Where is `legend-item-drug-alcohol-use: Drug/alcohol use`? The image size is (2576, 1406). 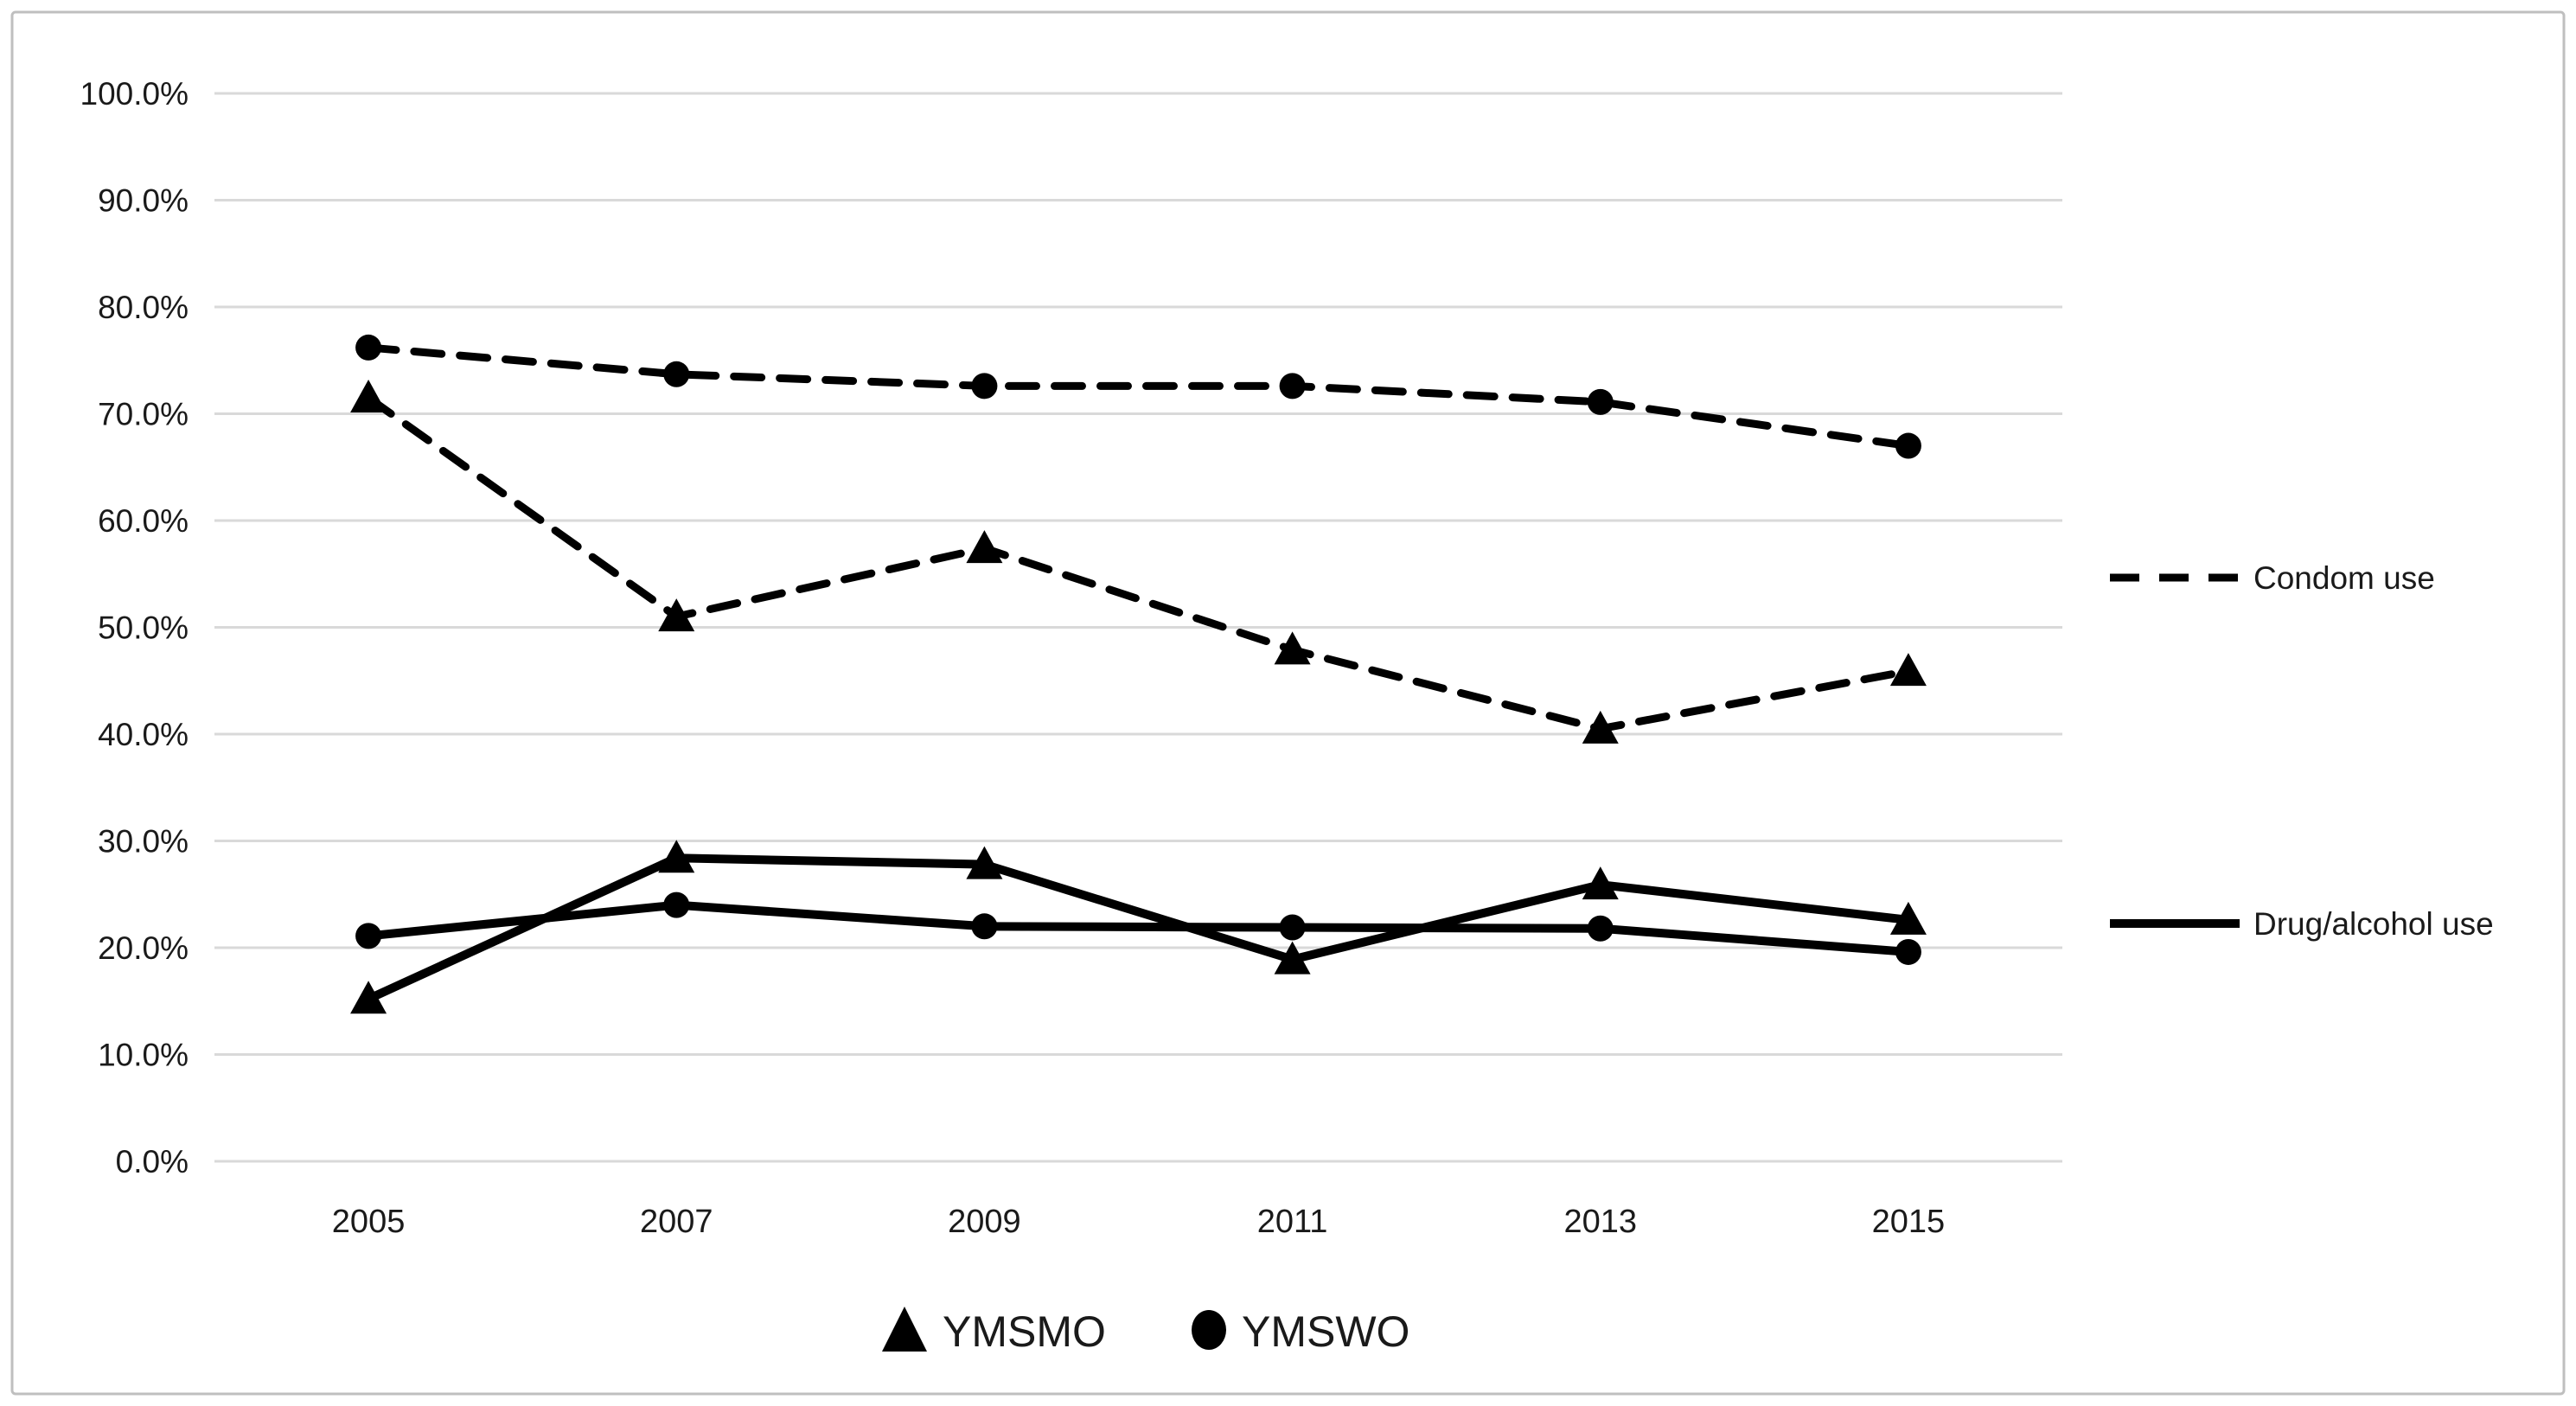 legend-item-drug-alcohol-use: Drug/alcohol use is located at coordinates (2302, 924).